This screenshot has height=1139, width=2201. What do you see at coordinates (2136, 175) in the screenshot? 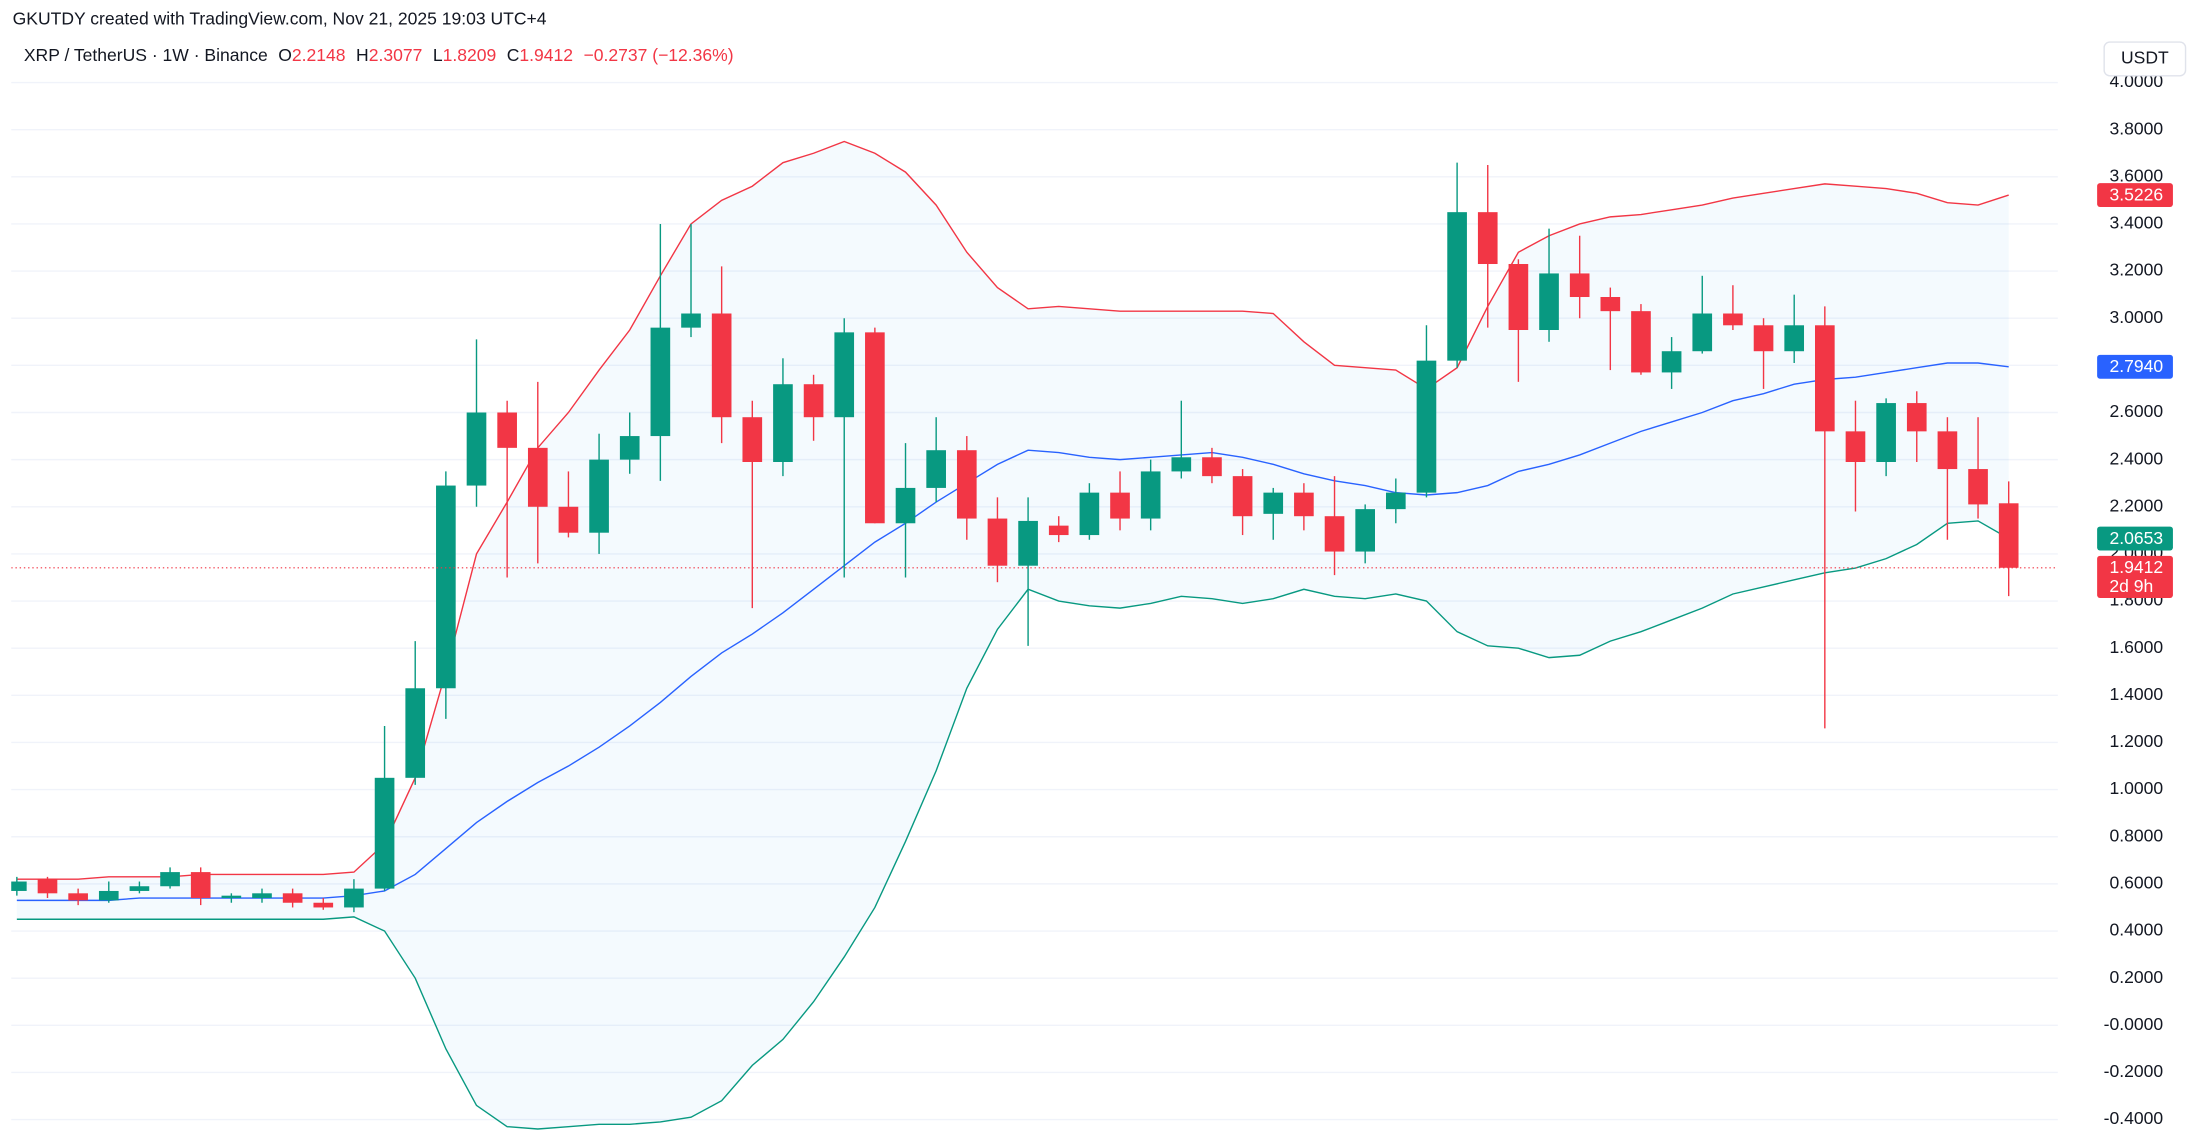
I see `y-tick-label: 3.6000` at bounding box center [2136, 175].